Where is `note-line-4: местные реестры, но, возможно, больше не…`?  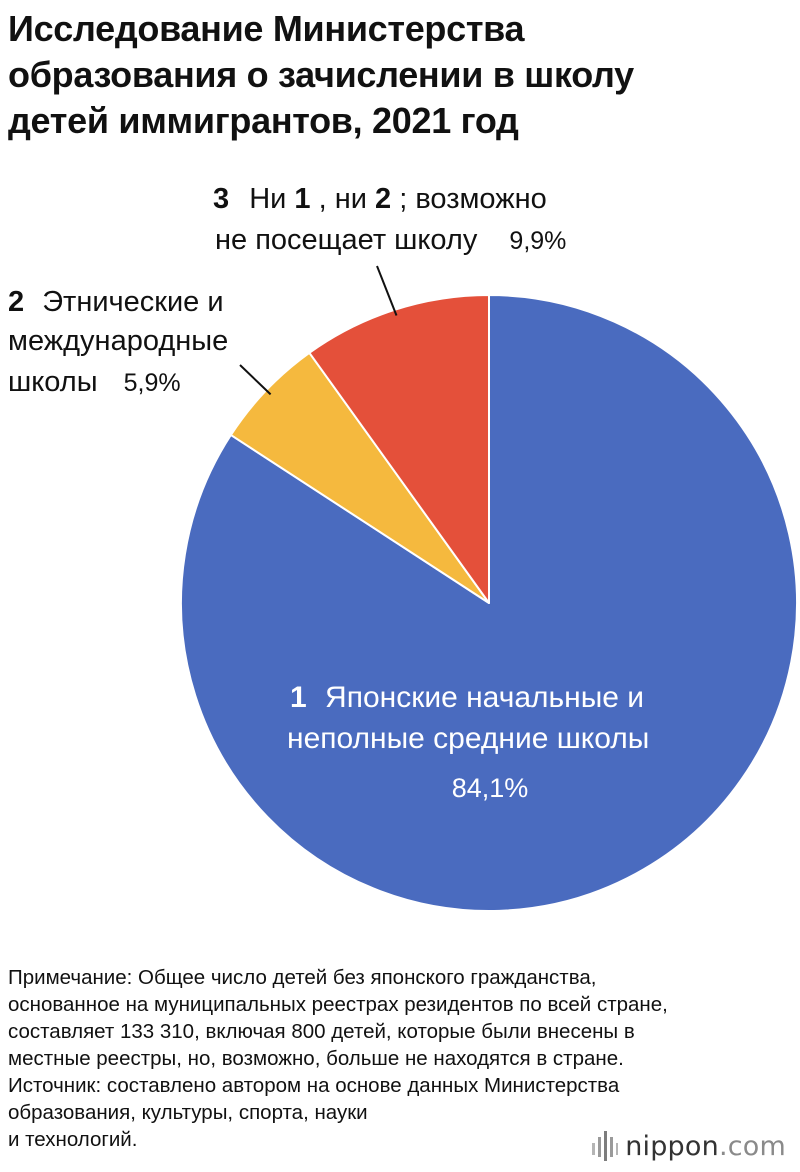
note-line-4: местные реестры, но, возможно, больше не… is located at coordinates (316, 1058).